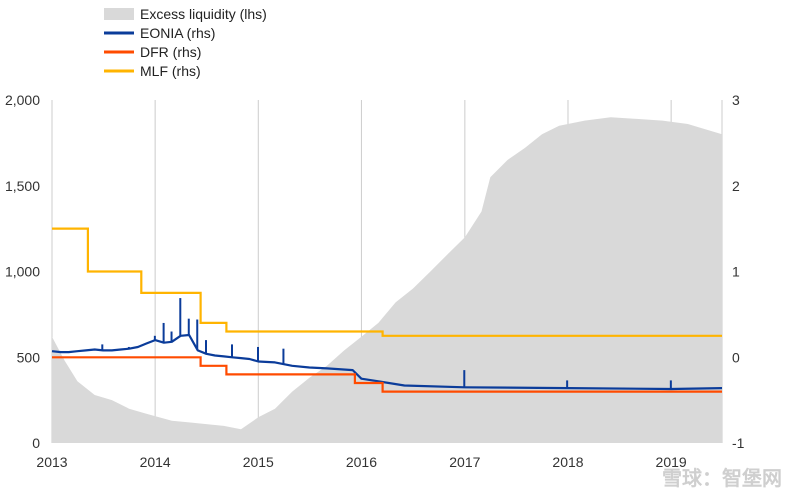  Describe the element at coordinates (361, 462) in the screenshot. I see `x-tick-label: 2016` at that location.